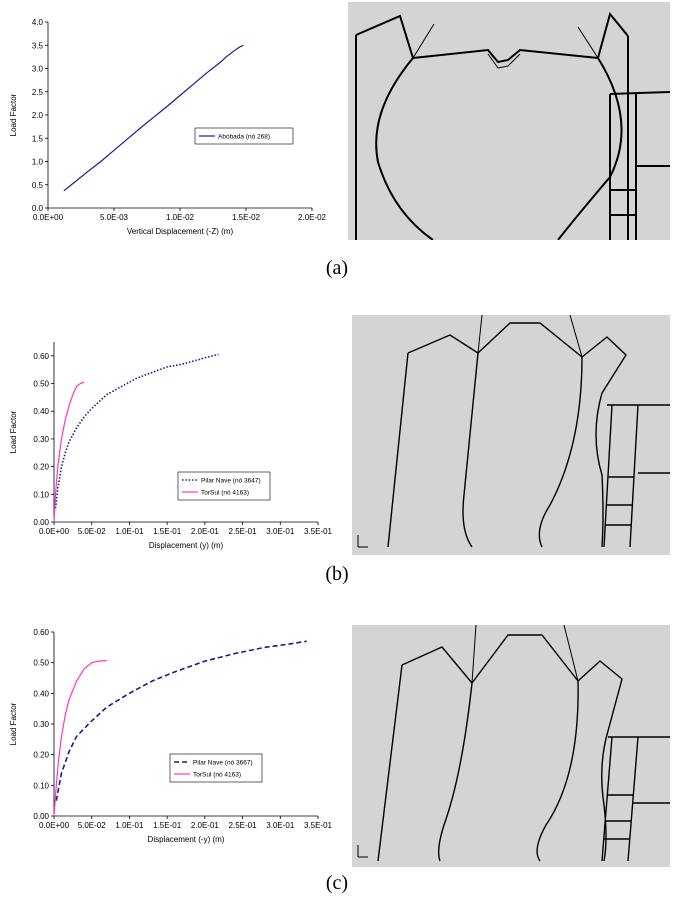 This screenshot has width=674, height=902. Describe the element at coordinates (280, 825) in the screenshot. I see `chart2-x-tick-label: 3.0E-01` at that location.